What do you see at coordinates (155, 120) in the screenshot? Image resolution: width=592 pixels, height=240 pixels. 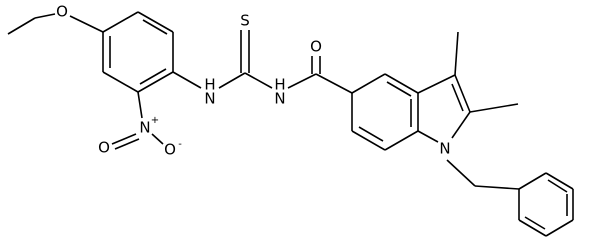 I see `charge: +` at bounding box center [155, 120].